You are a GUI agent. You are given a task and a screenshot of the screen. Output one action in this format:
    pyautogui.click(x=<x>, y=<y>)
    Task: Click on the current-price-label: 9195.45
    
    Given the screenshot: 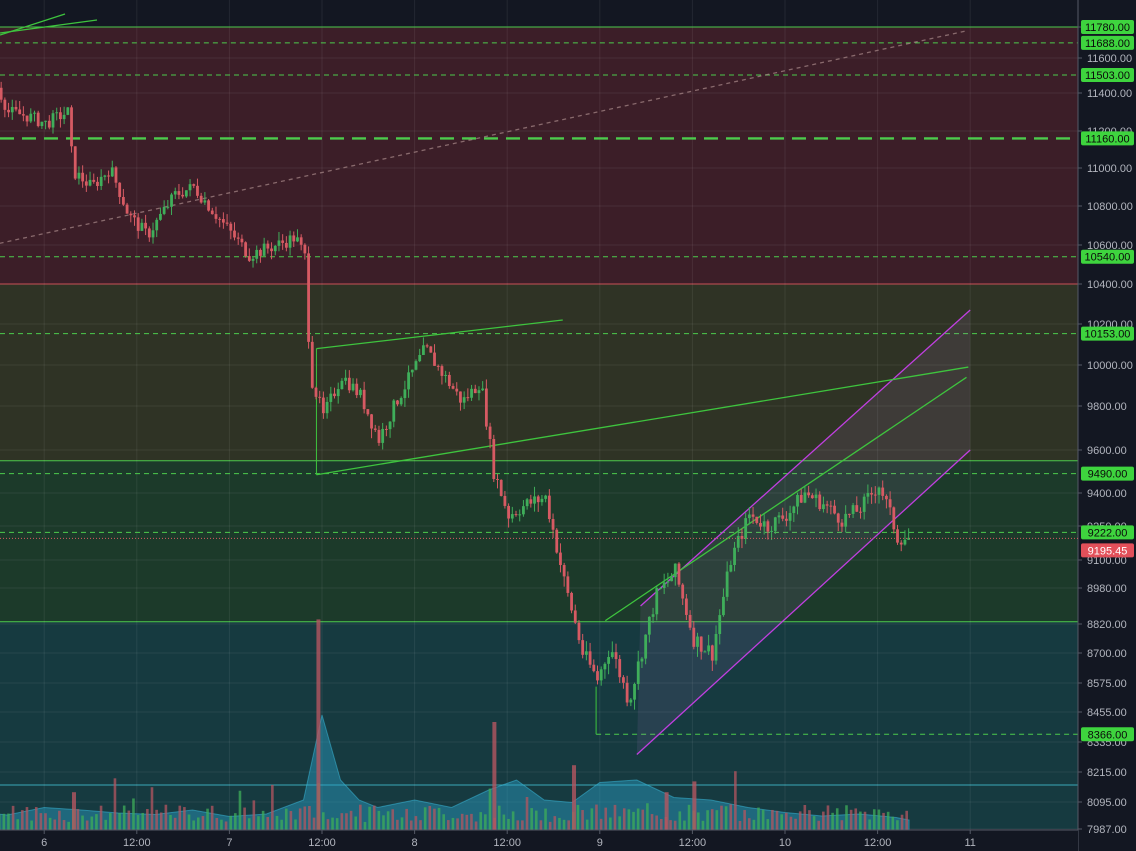 What is the action you would take?
    pyautogui.click(x=1108, y=551)
    